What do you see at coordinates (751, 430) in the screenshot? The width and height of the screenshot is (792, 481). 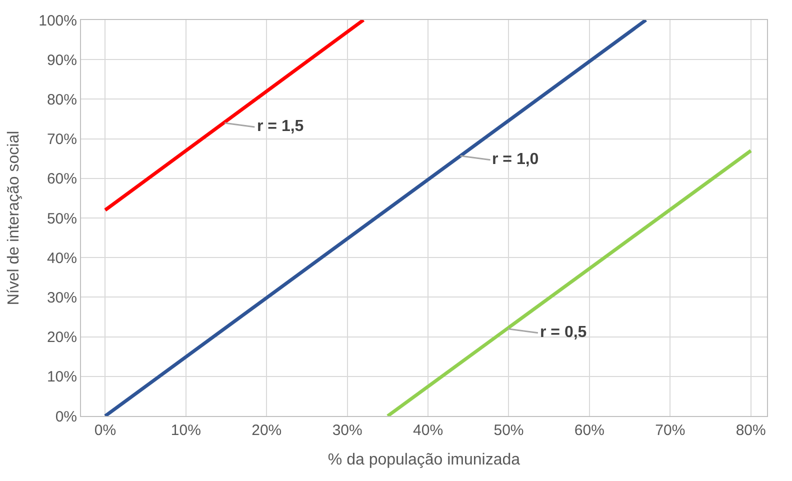 I see `x-tick-label: 80%` at bounding box center [751, 430].